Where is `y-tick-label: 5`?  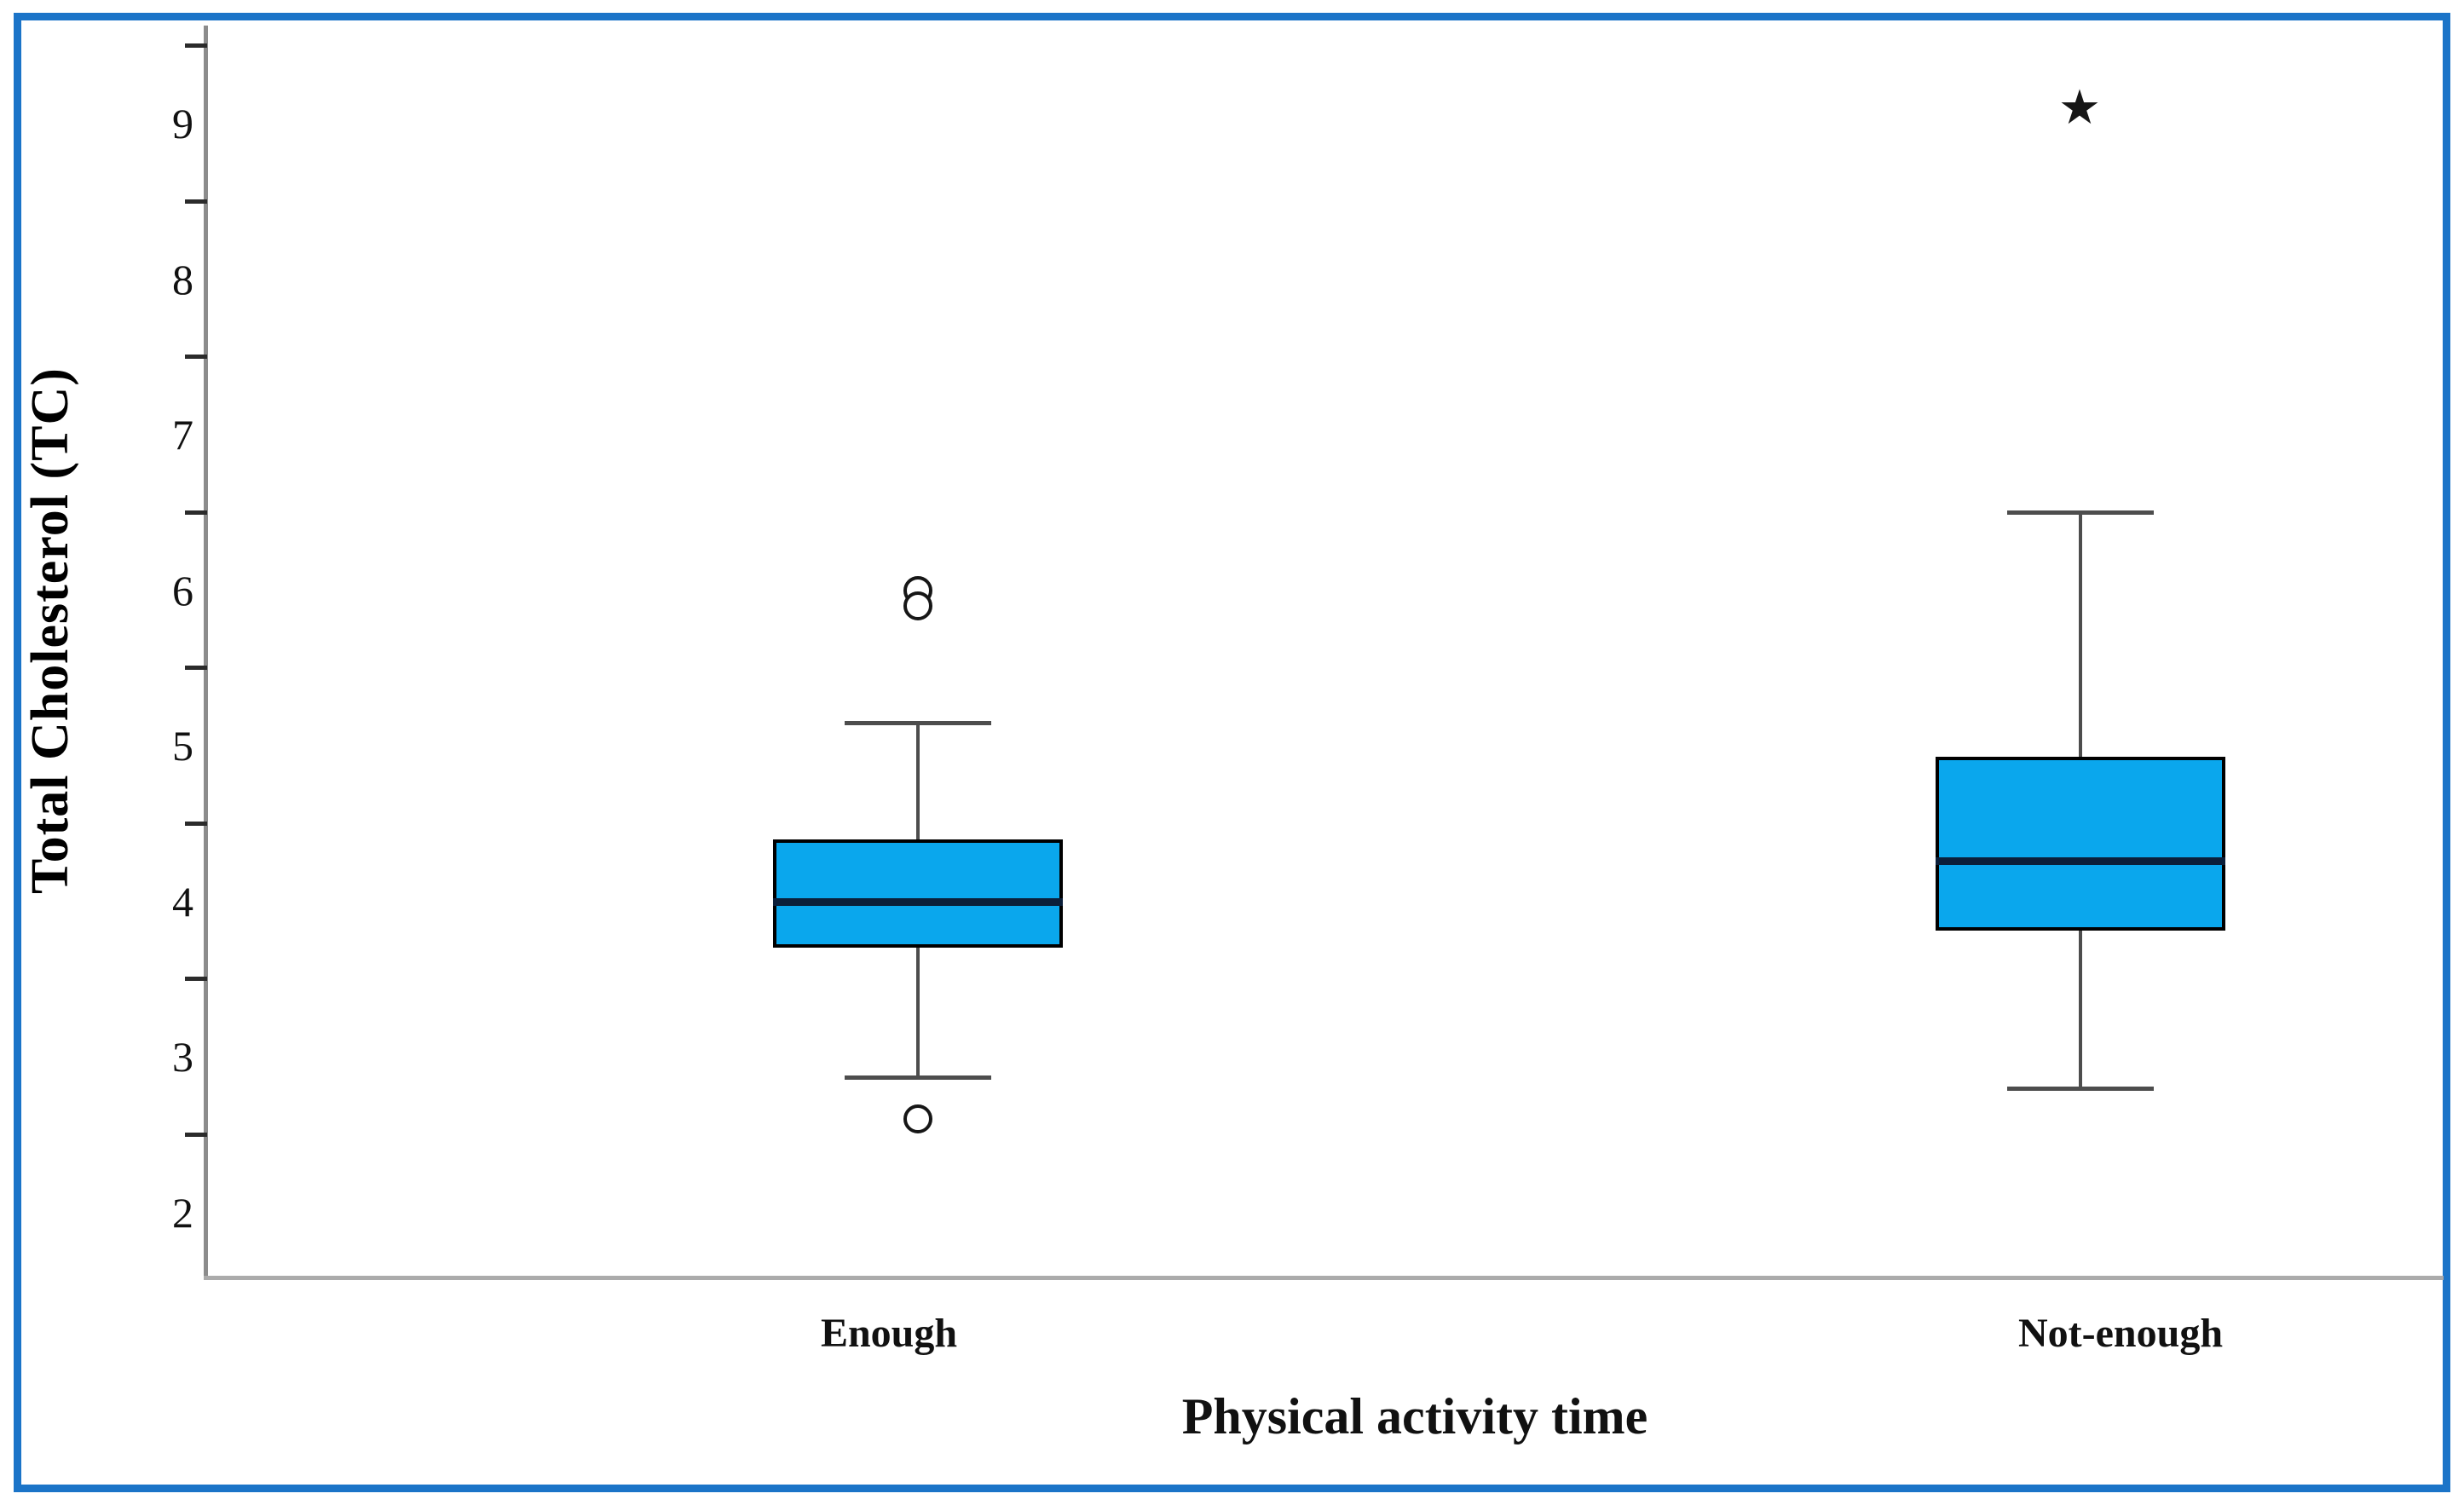
y-tick-label: 5 is located at coordinates (182, 746).